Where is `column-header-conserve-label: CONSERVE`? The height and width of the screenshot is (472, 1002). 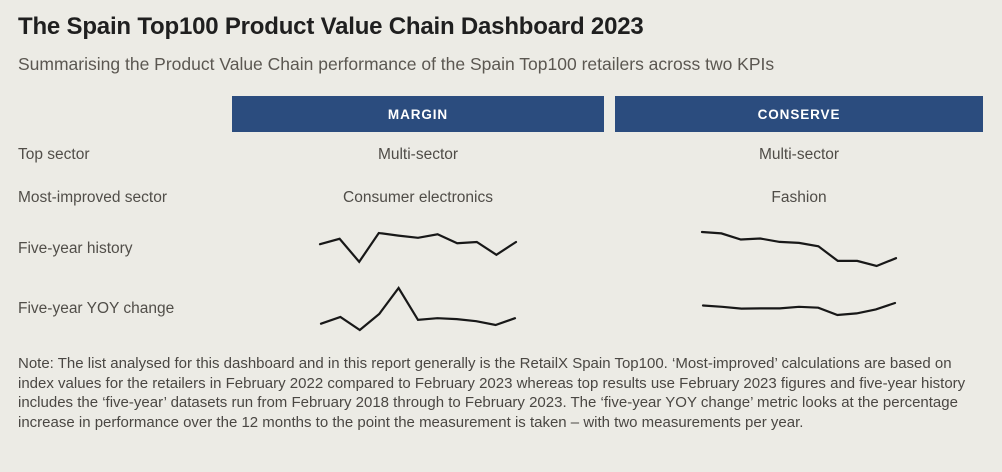 column-header-conserve-label: CONSERVE is located at coordinates (799, 114).